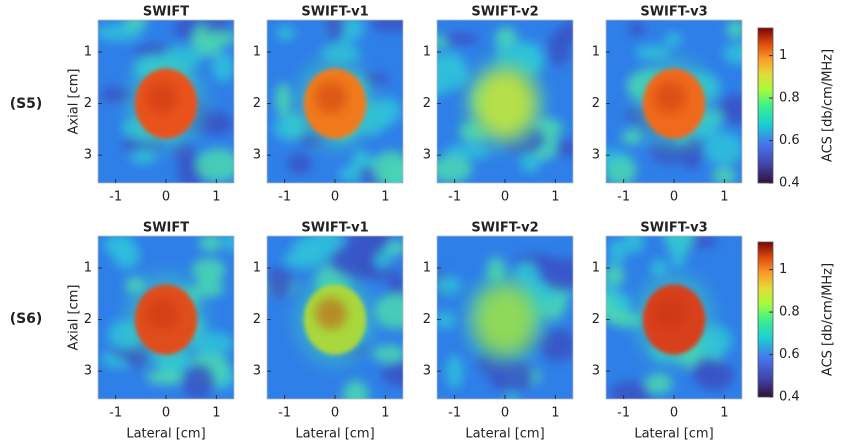 This screenshot has height=444, width=841. Describe the element at coordinates (26, 104) in the screenshot. I see `row-label: (S5)` at that location.